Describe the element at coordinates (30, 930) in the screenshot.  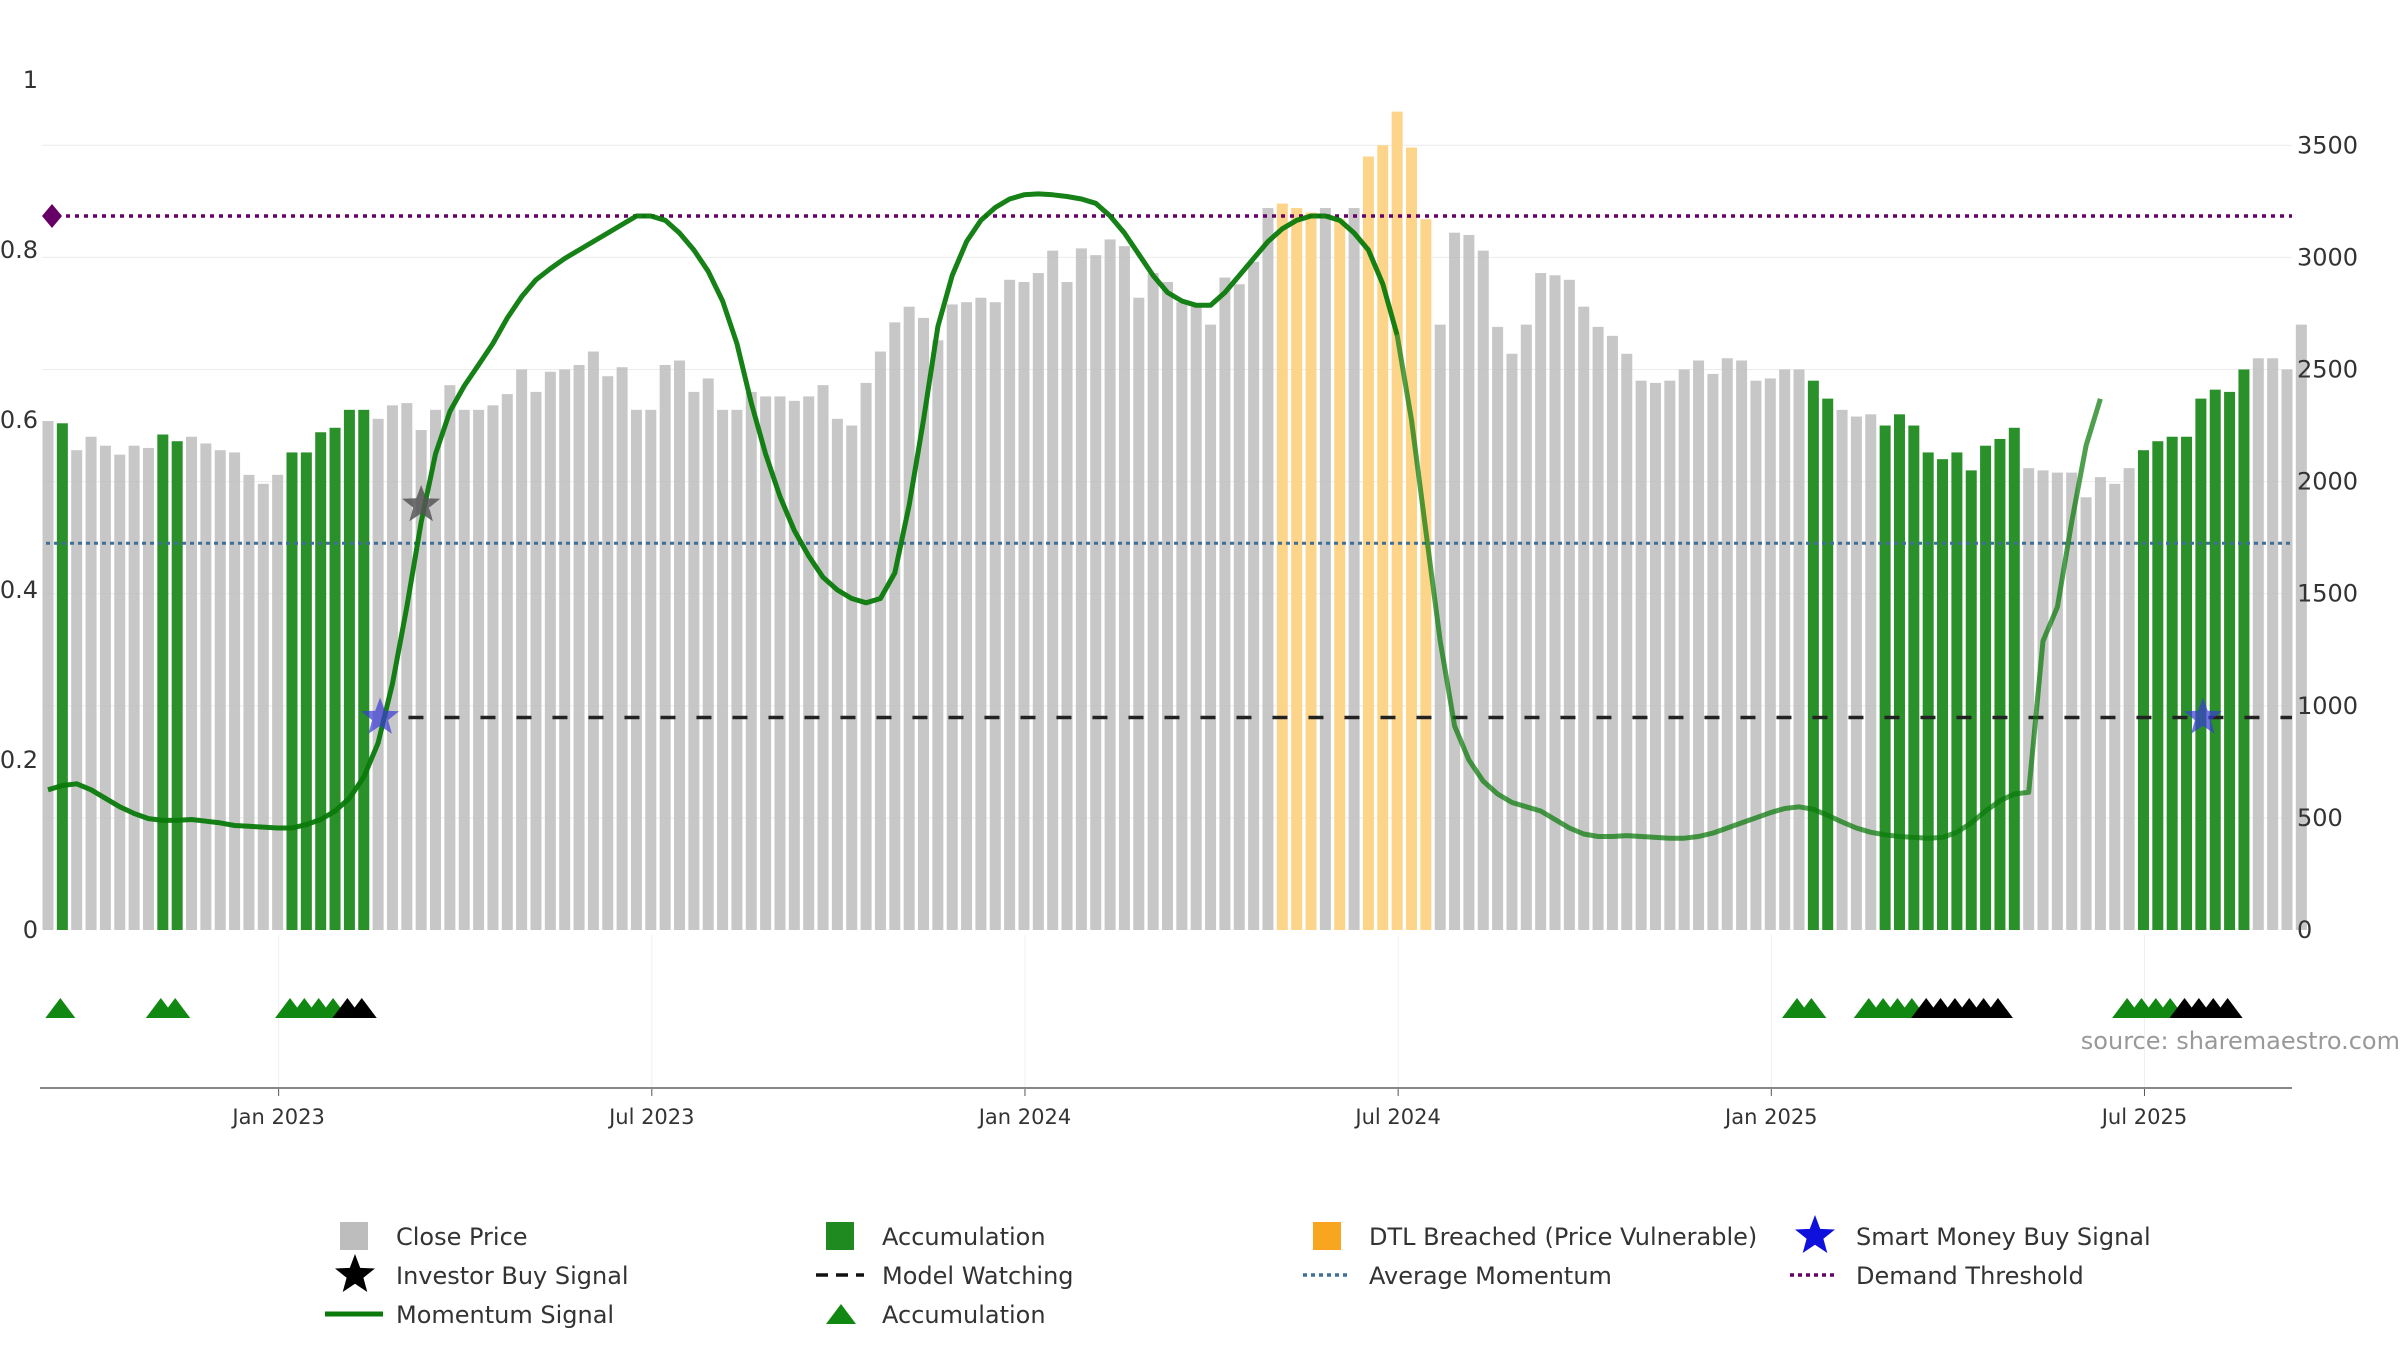
I see `left-tick-label: 0` at that location.